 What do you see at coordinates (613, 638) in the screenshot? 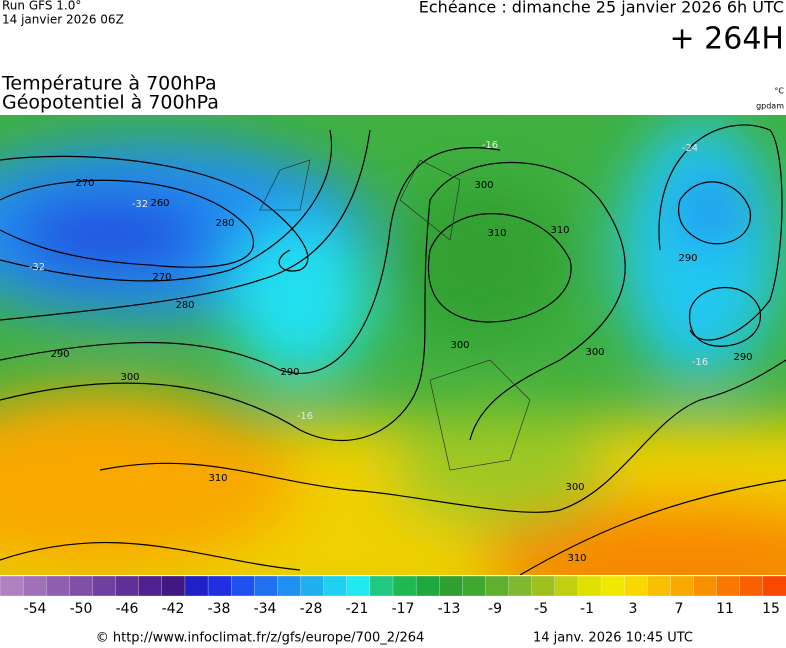
I see `timestamp: 14 janv. 2026 10:45 UTC` at bounding box center [613, 638].